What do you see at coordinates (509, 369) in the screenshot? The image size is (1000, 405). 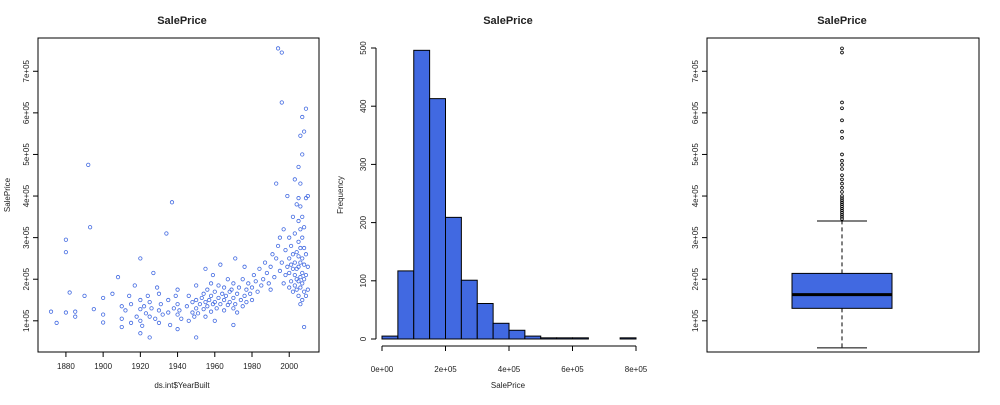 I see `histogram-x-tick-label: 4e+05` at bounding box center [509, 369].